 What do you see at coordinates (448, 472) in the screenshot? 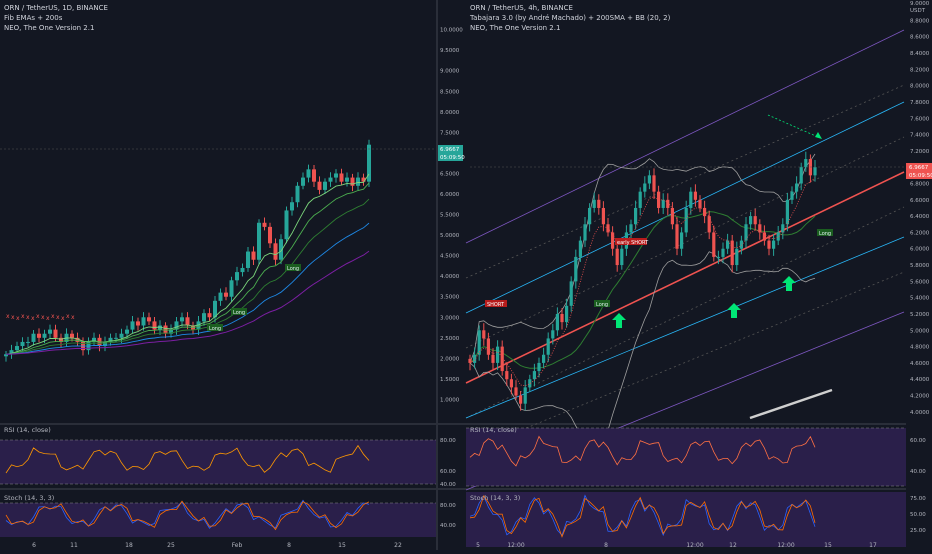
I see `left-rsi-tick: 60.00` at bounding box center [448, 472].